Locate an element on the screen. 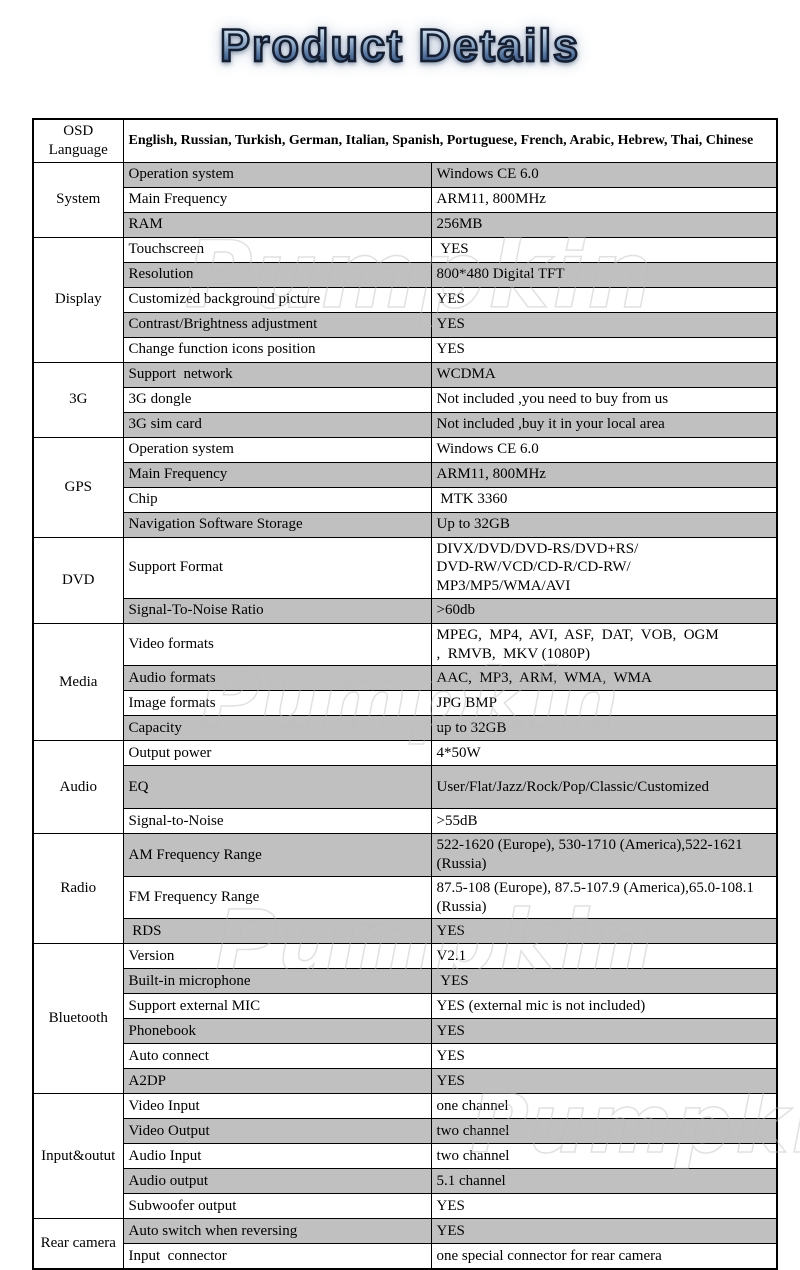  spec-value: >60db is located at coordinates (604, 610).